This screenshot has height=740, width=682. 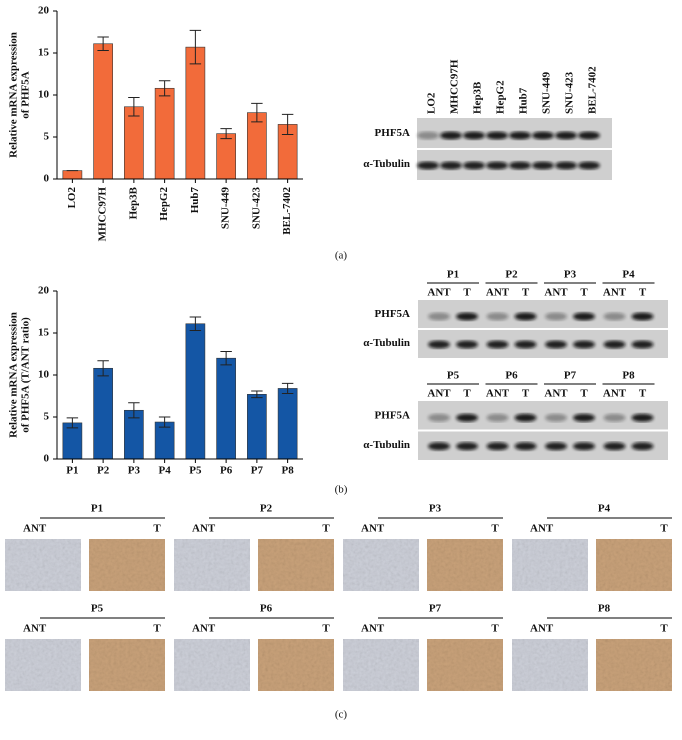 What do you see at coordinates (195, 471) in the screenshot?
I see `x-tick-label: P5` at bounding box center [195, 471].